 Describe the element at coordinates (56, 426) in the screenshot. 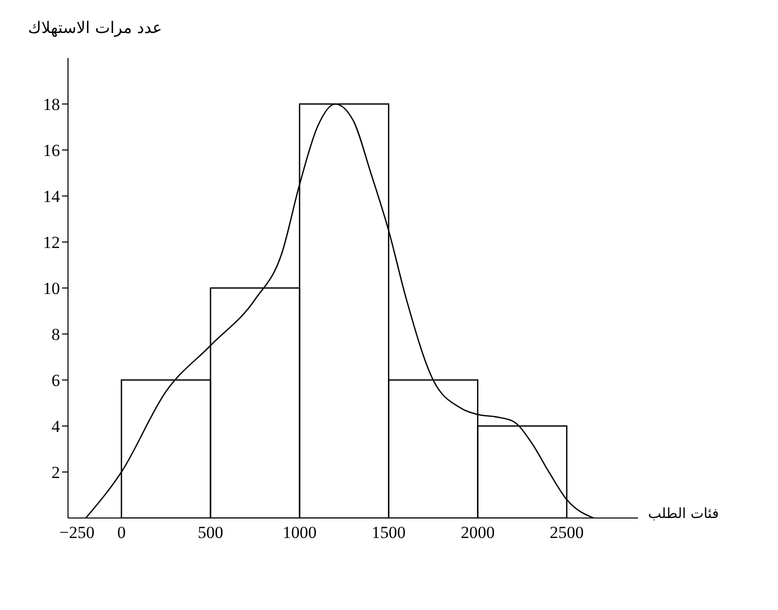

I see `y-tick-label: 4` at that location.